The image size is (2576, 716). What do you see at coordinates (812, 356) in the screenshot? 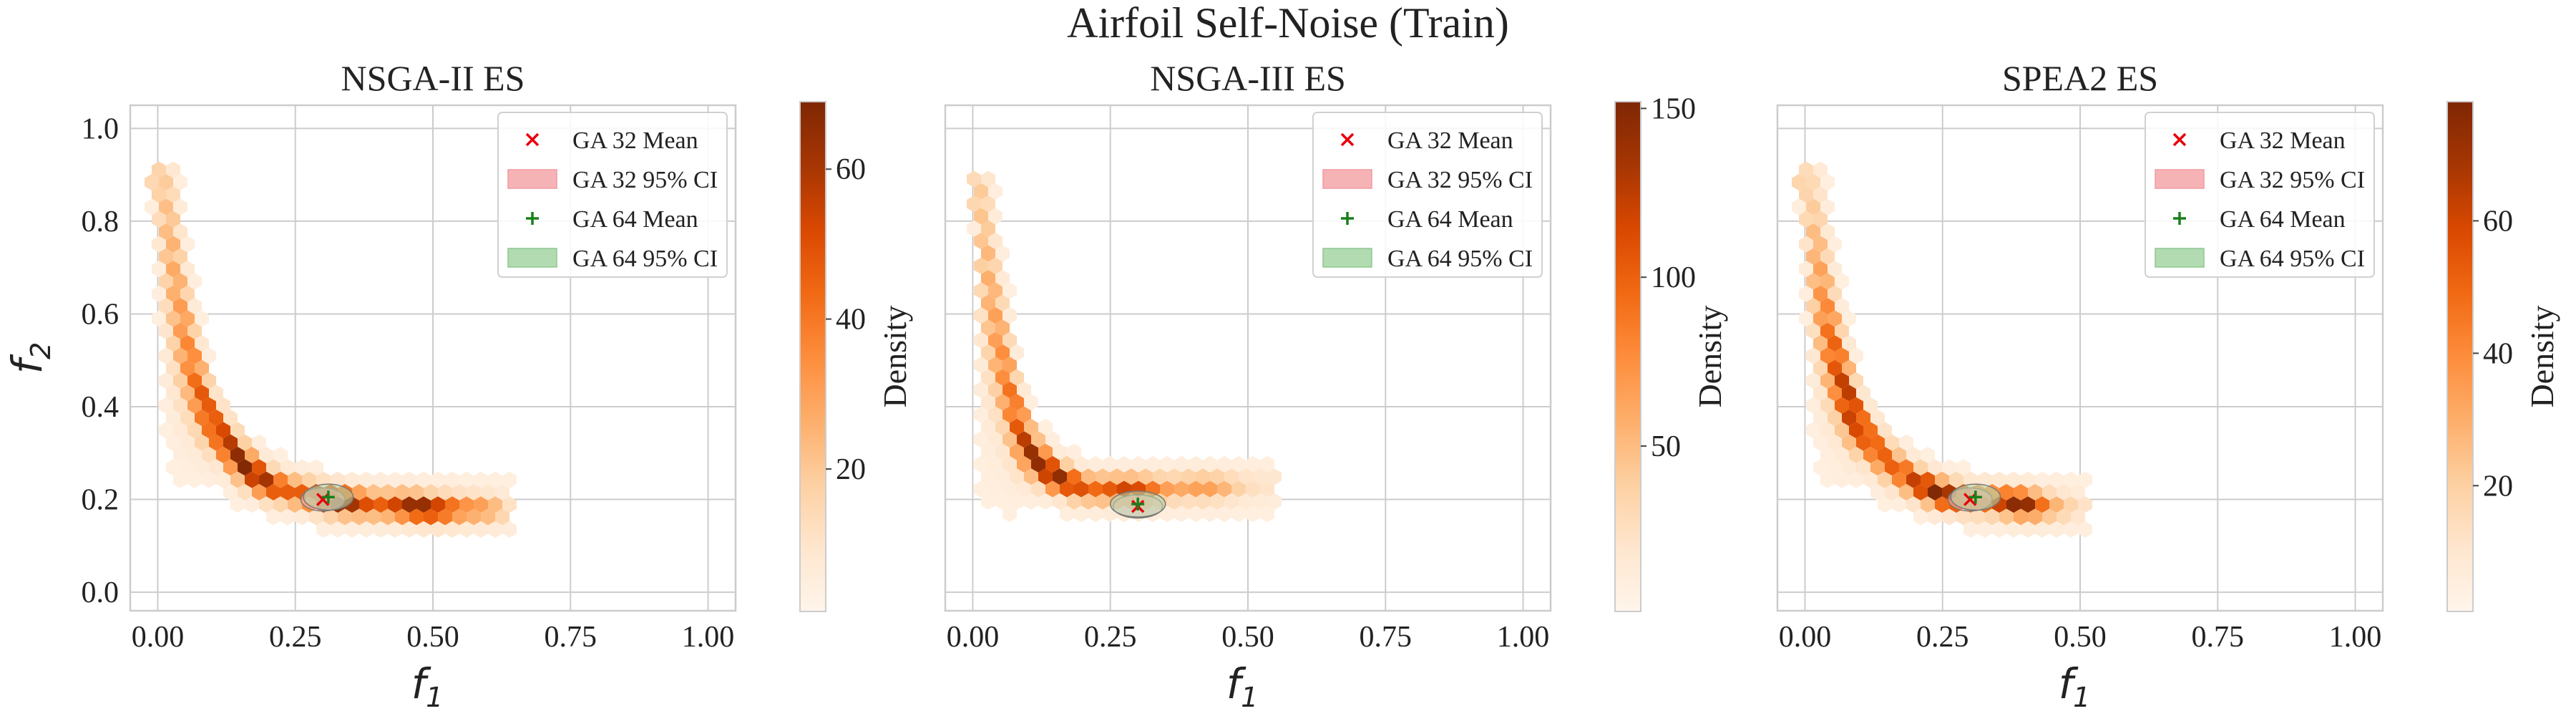
I see `colorbar-gradient` at bounding box center [812, 356].